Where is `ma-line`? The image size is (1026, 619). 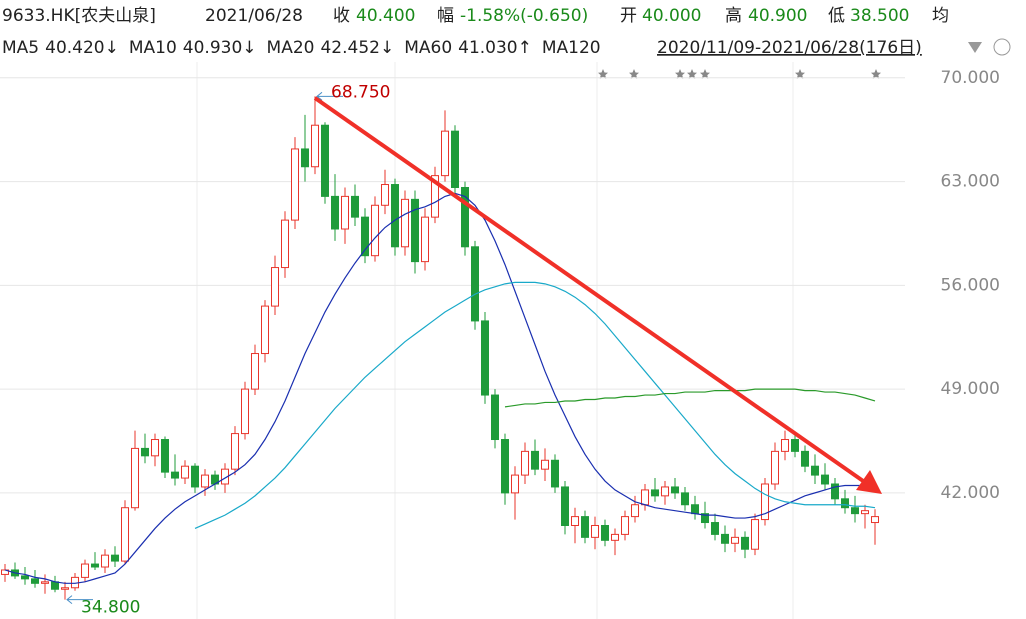
ma-line is located at coordinates (690, 398).